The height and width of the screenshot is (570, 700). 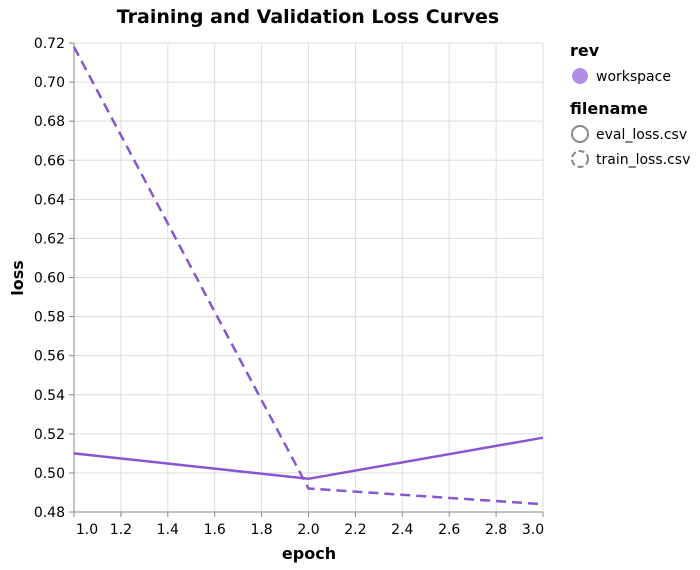 What do you see at coordinates (49, 44) in the screenshot?
I see `y-tick-label: 0.72` at bounding box center [49, 44].